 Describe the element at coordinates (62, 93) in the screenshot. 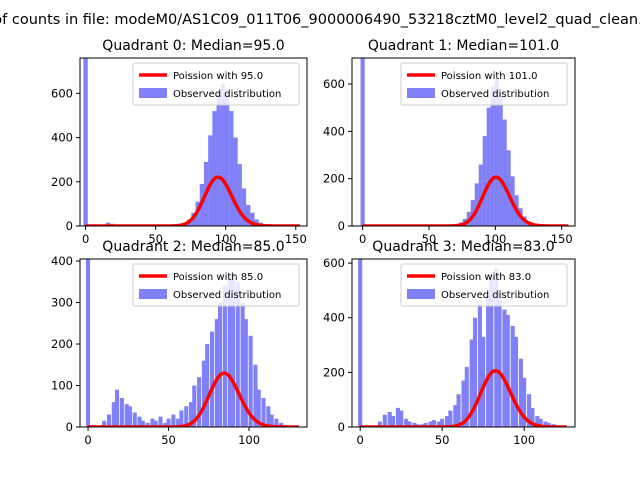

I see `y-tick-label: 600` at that location.